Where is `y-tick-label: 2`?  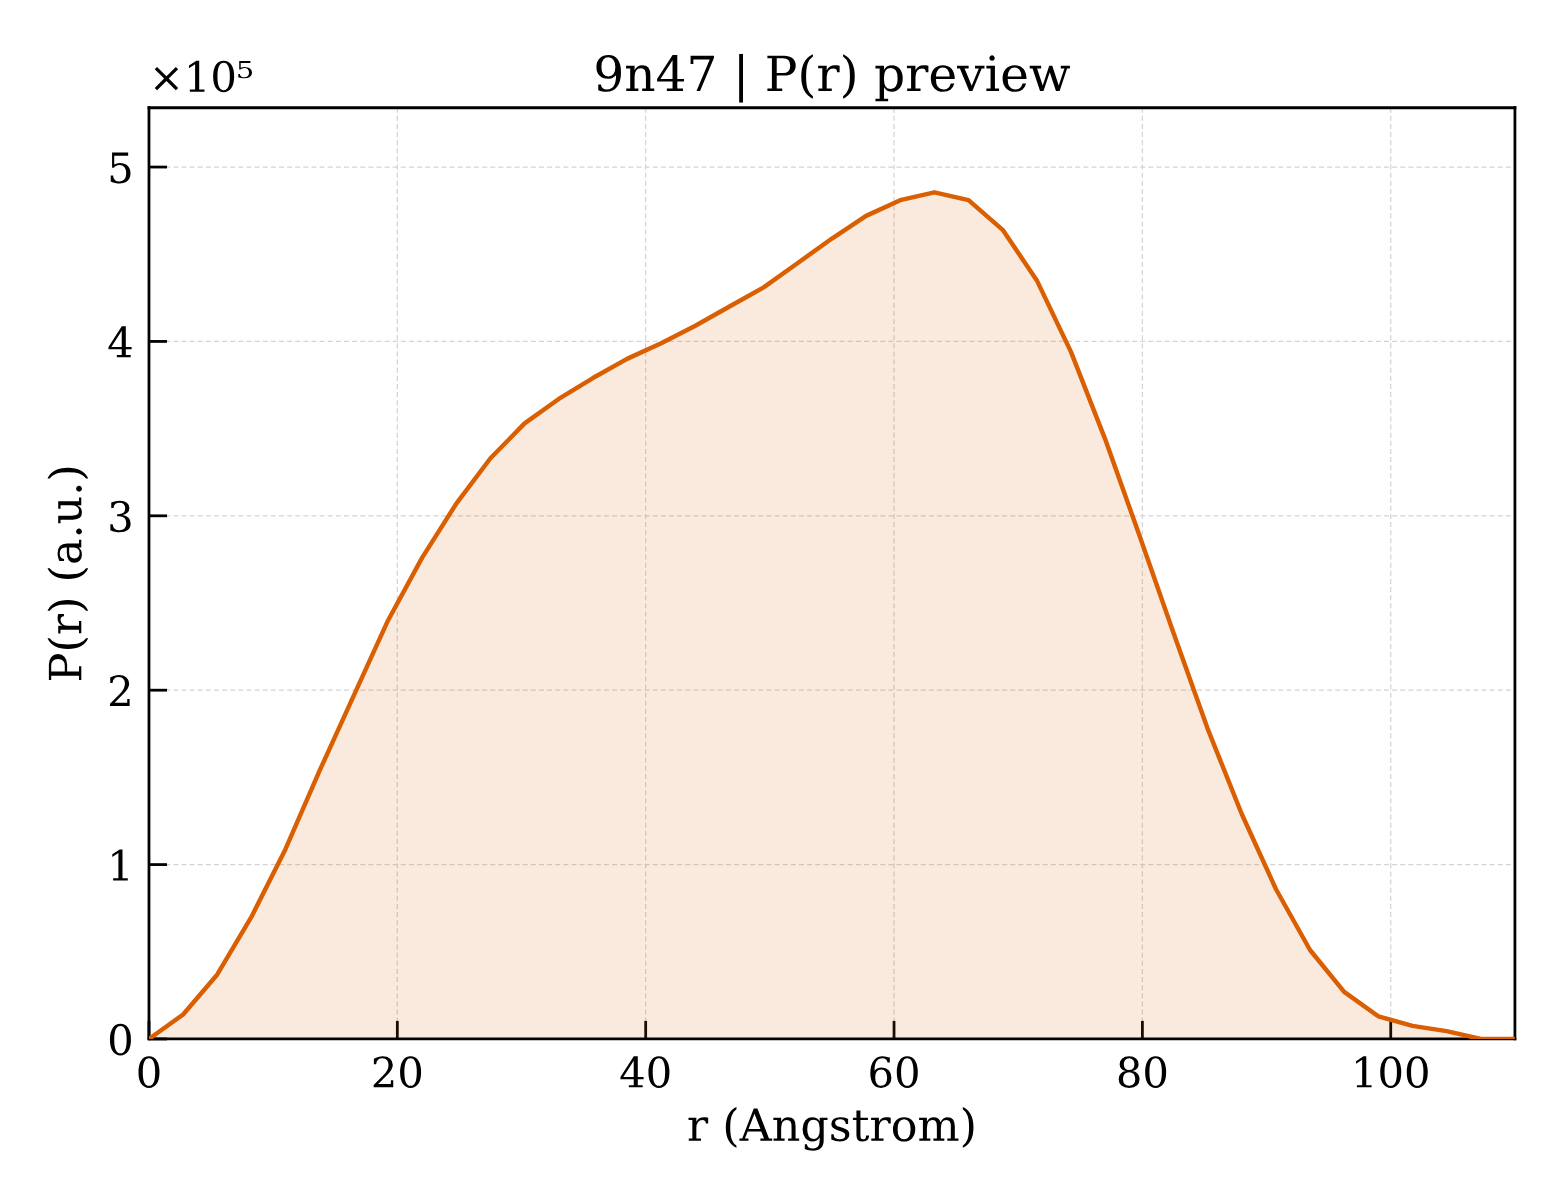 y-tick-label: 2 is located at coordinates (120, 691).